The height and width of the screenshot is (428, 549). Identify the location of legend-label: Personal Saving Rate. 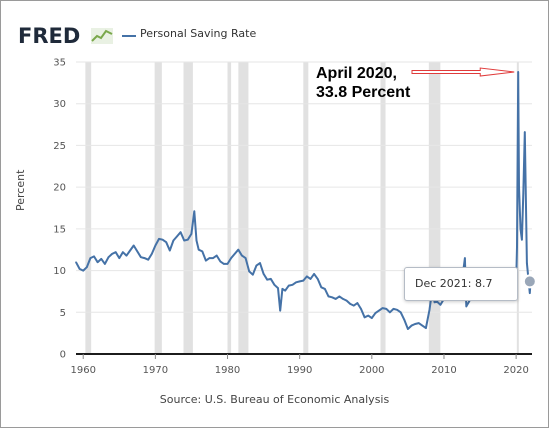
(198, 33).